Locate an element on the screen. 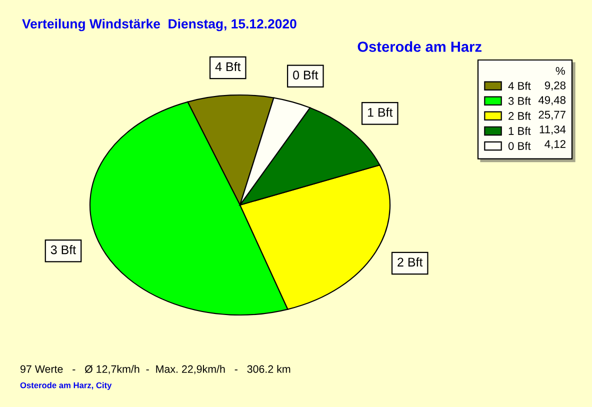 This screenshot has height=407, width=592. slice-label: 4 Bft is located at coordinates (228, 67).